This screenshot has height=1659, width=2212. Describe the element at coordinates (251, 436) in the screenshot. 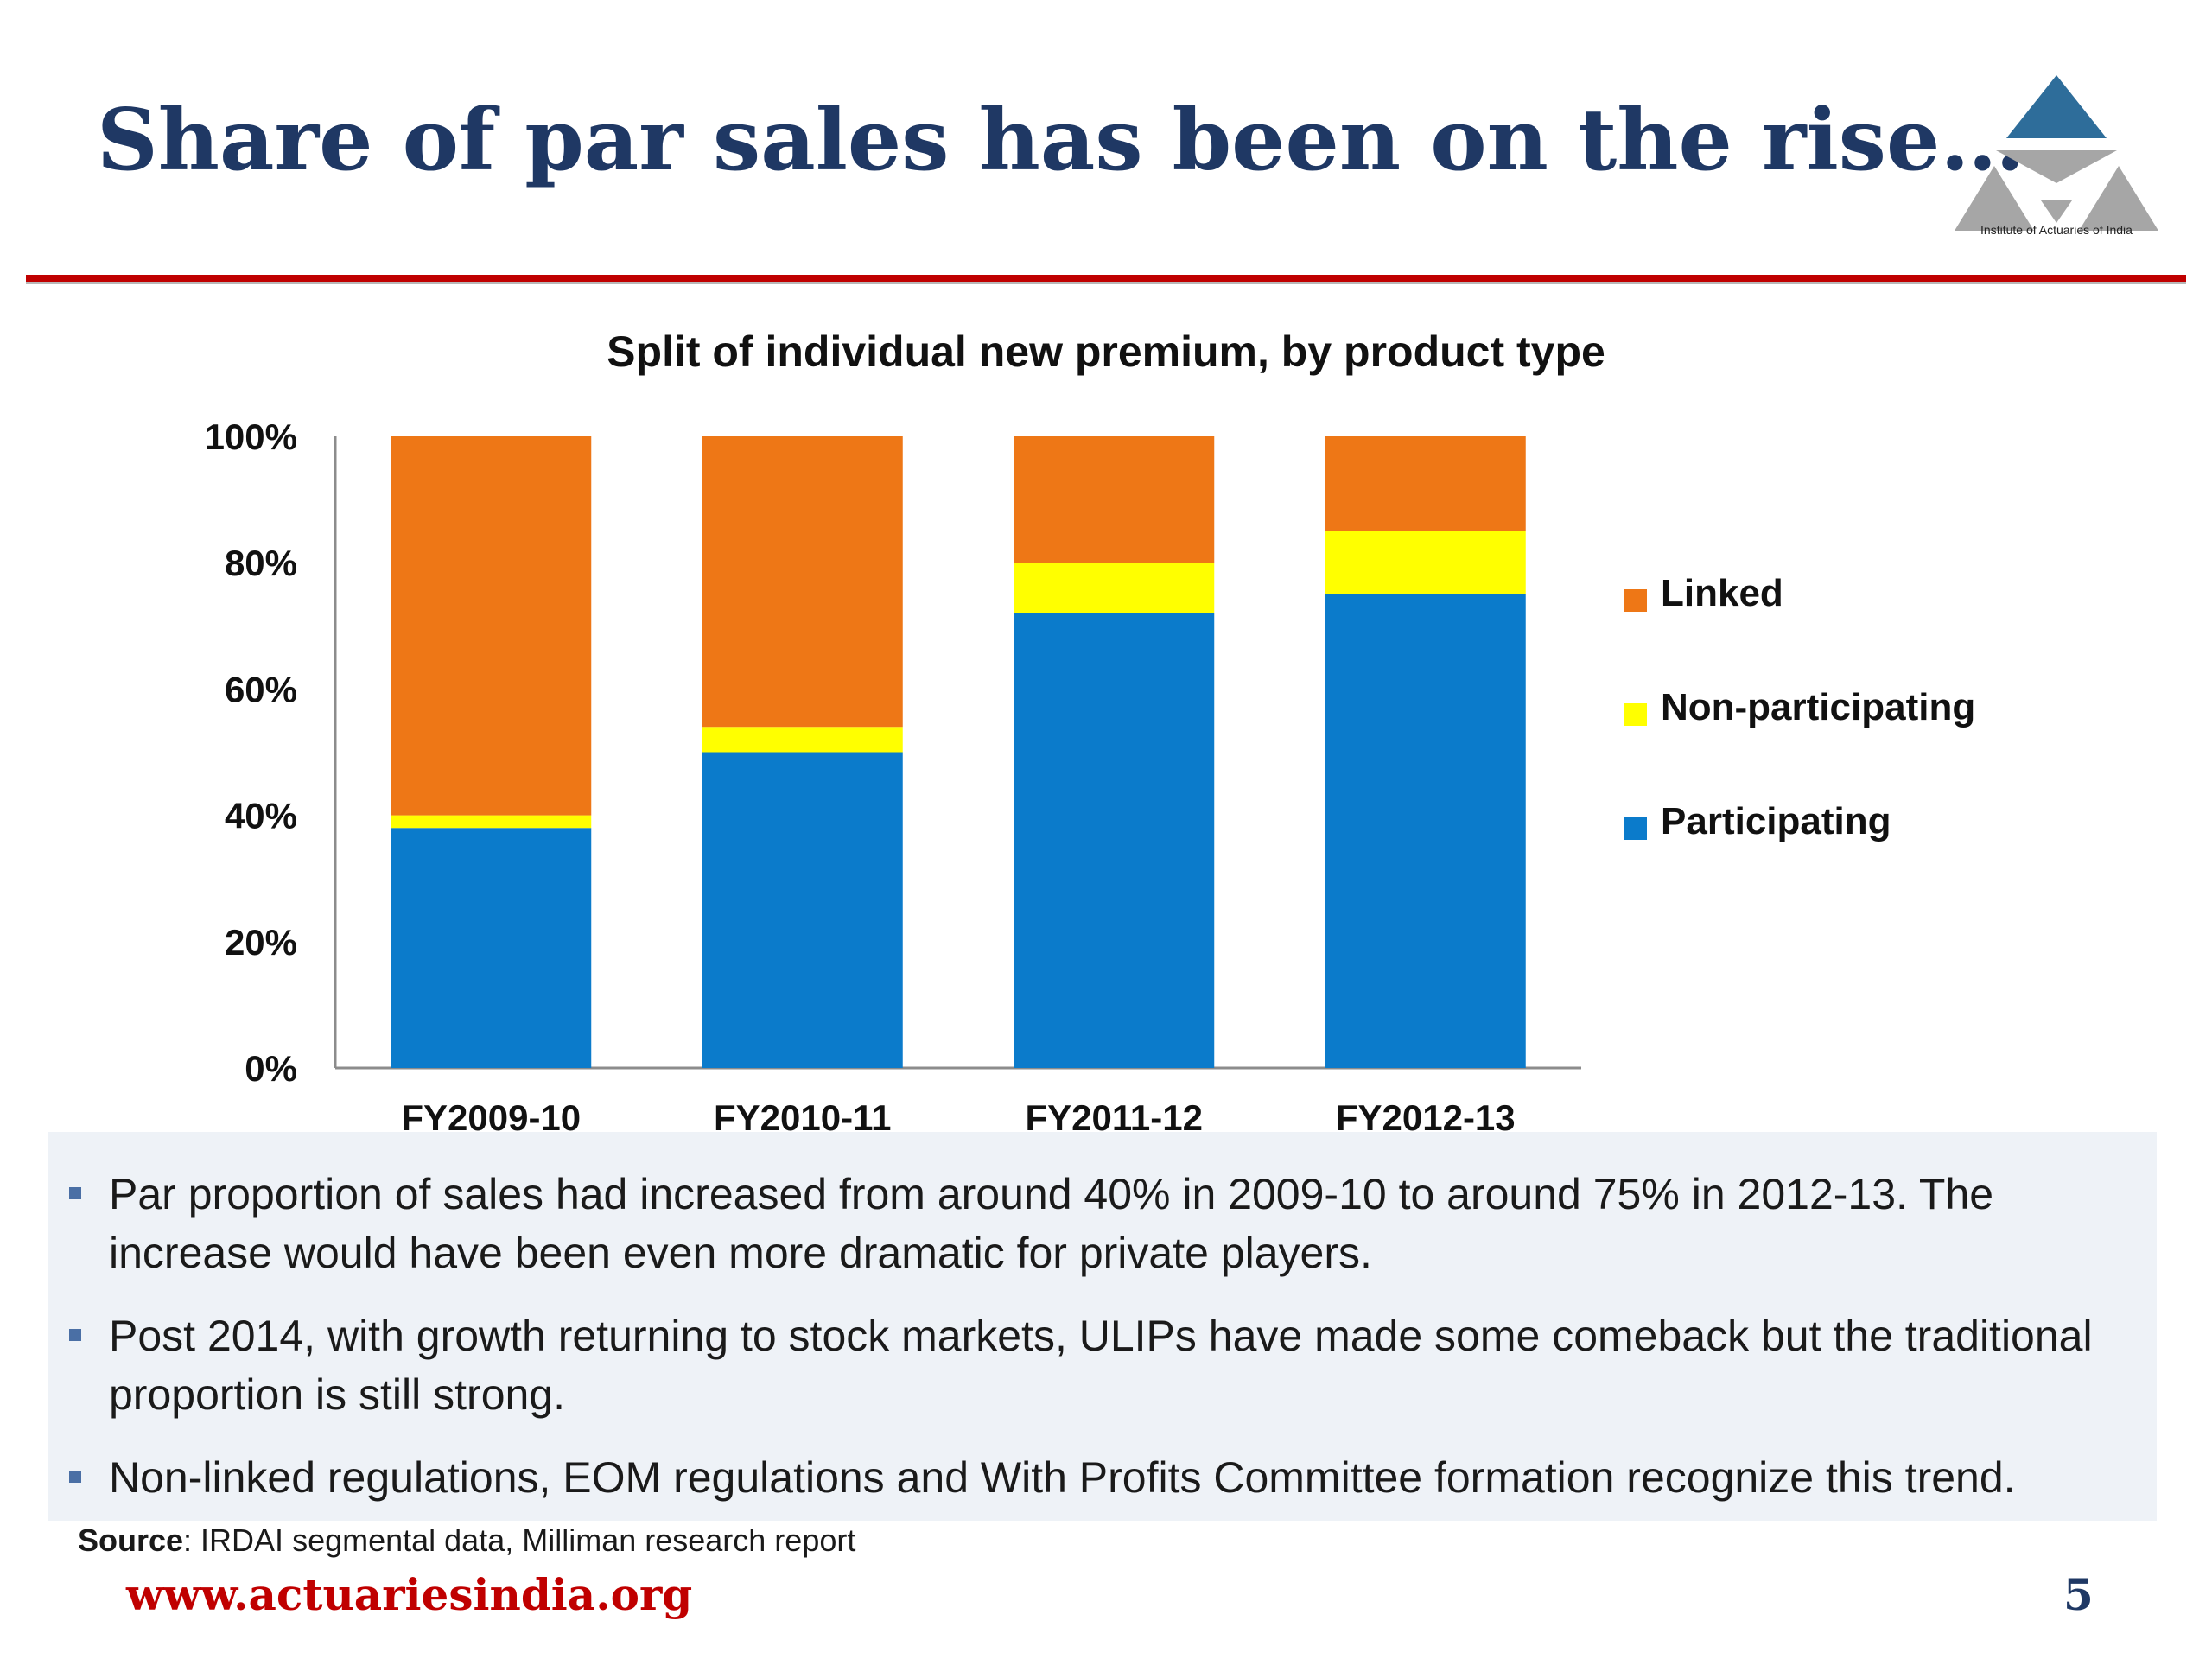

I see `y-tick-label: 100%` at that location.